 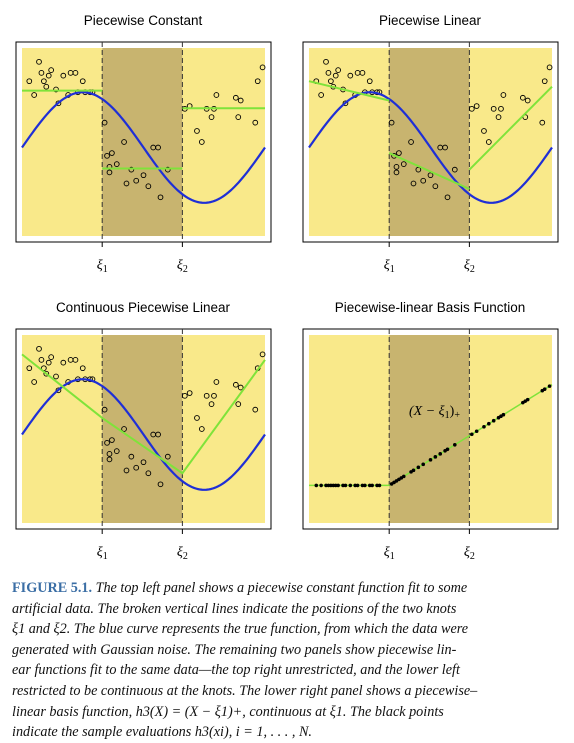 What do you see at coordinates (143, 20) in the screenshot?
I see `chart-title: Piecewise Constant` at bounding box center [143, 20].